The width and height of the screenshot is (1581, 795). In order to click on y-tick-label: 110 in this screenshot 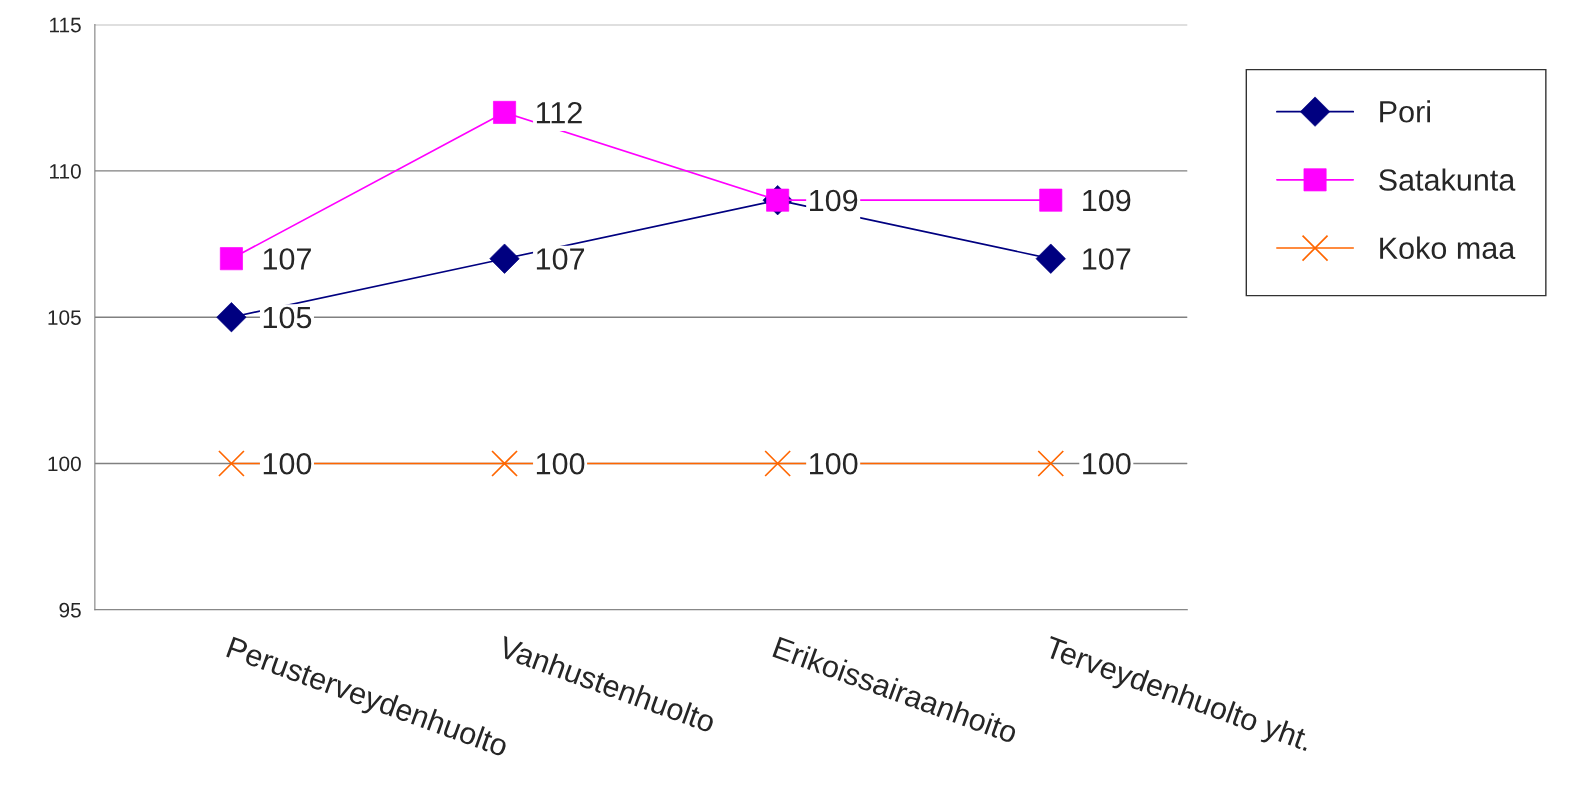, I will do `click(65, 171)`.